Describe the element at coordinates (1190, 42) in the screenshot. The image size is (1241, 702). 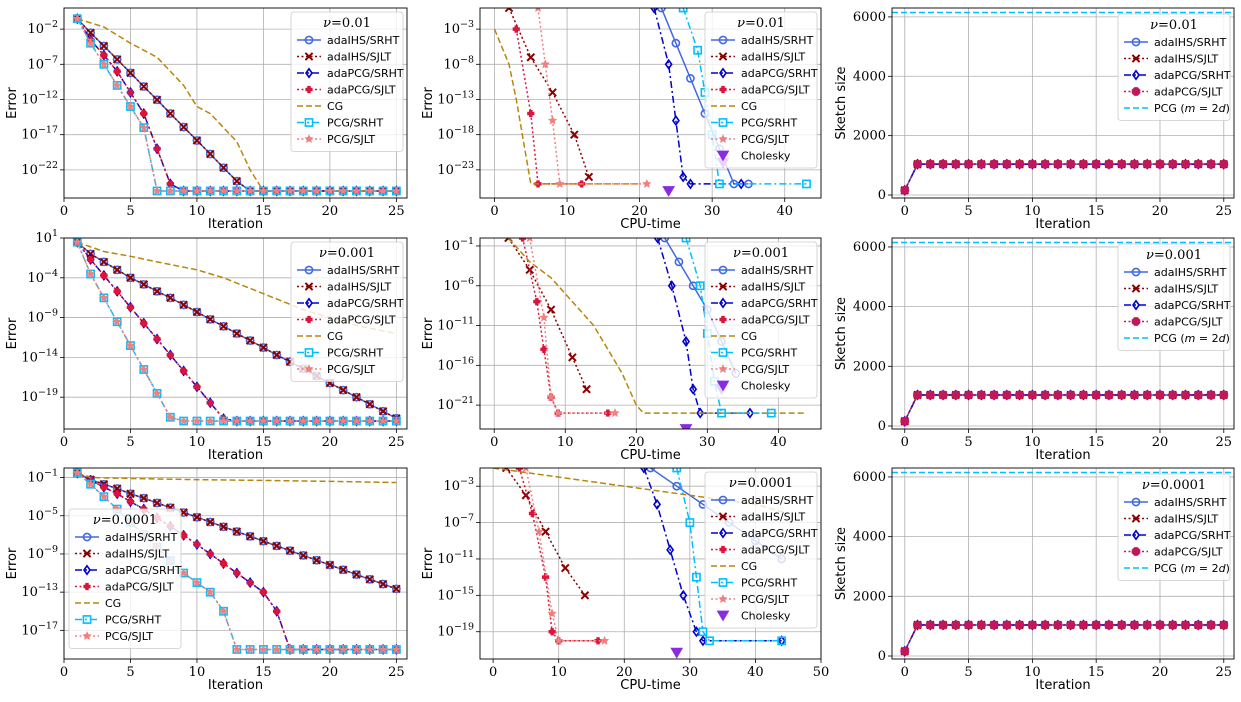
I see `legend-label: adaIHS/SRHT` at that location.